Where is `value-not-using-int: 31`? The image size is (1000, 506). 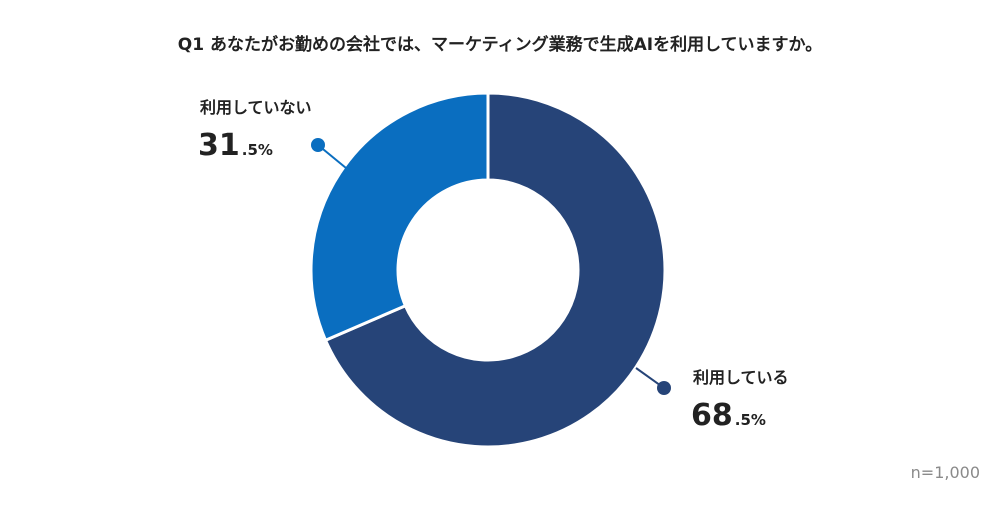 value-not-using-int: 31 is located at coordinates (219, 145).